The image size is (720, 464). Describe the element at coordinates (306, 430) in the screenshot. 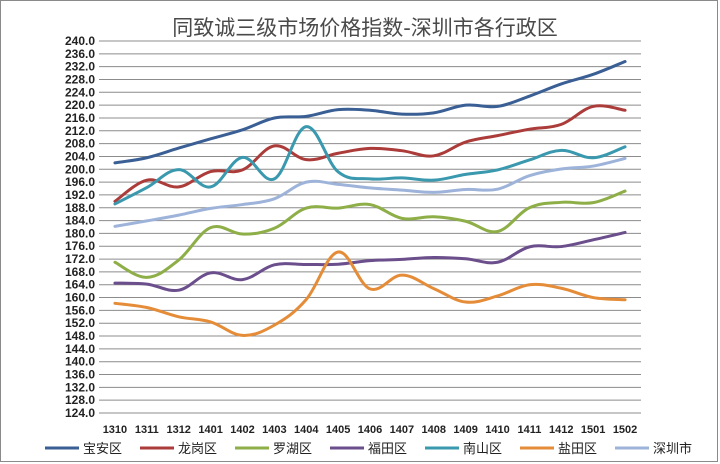

I see `x-tick-label: 1404` at that location.